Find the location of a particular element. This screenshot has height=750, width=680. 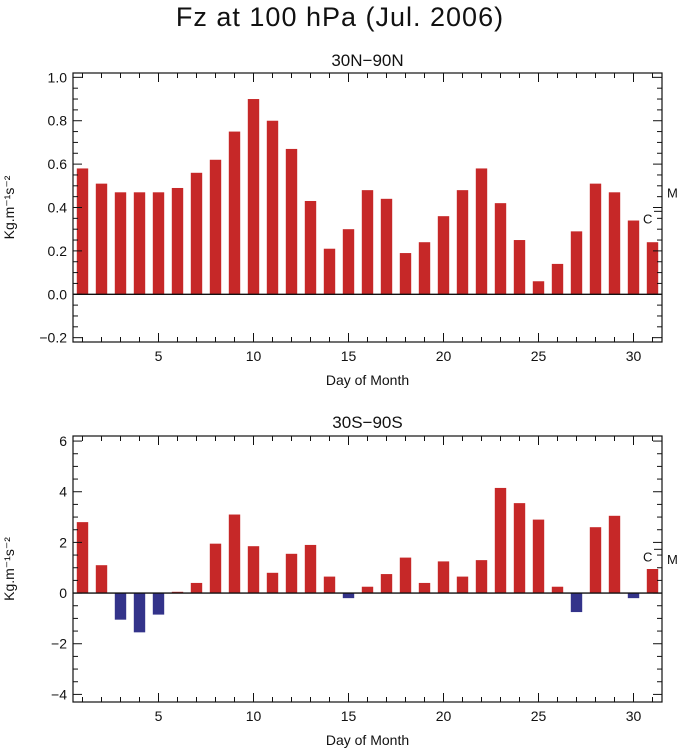

y-tick-label: 4 is located at coordinates (63, 492).